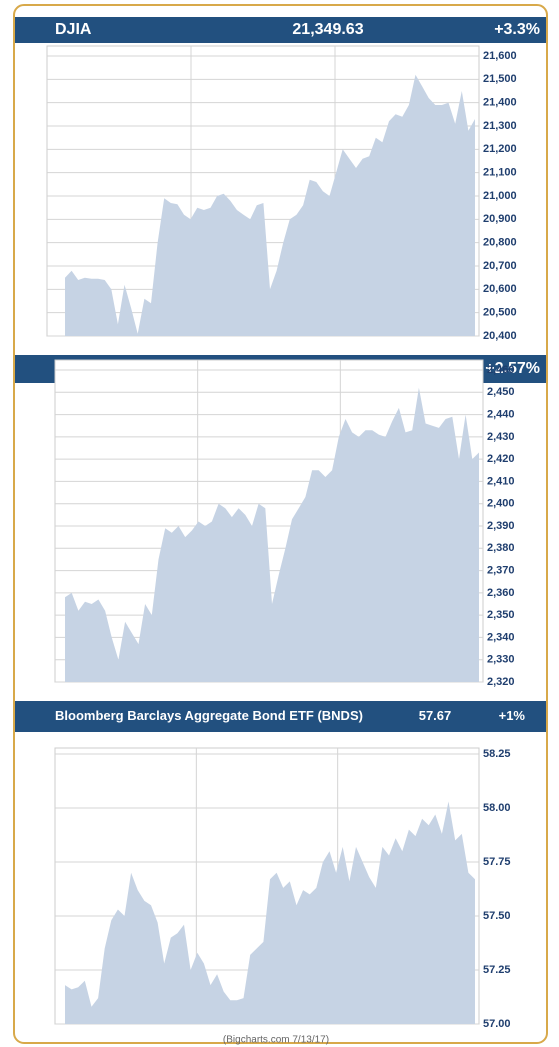 The width and height of the screenshot is (559, 1047). I want to click on change: +2.57%, so click(512, 368).